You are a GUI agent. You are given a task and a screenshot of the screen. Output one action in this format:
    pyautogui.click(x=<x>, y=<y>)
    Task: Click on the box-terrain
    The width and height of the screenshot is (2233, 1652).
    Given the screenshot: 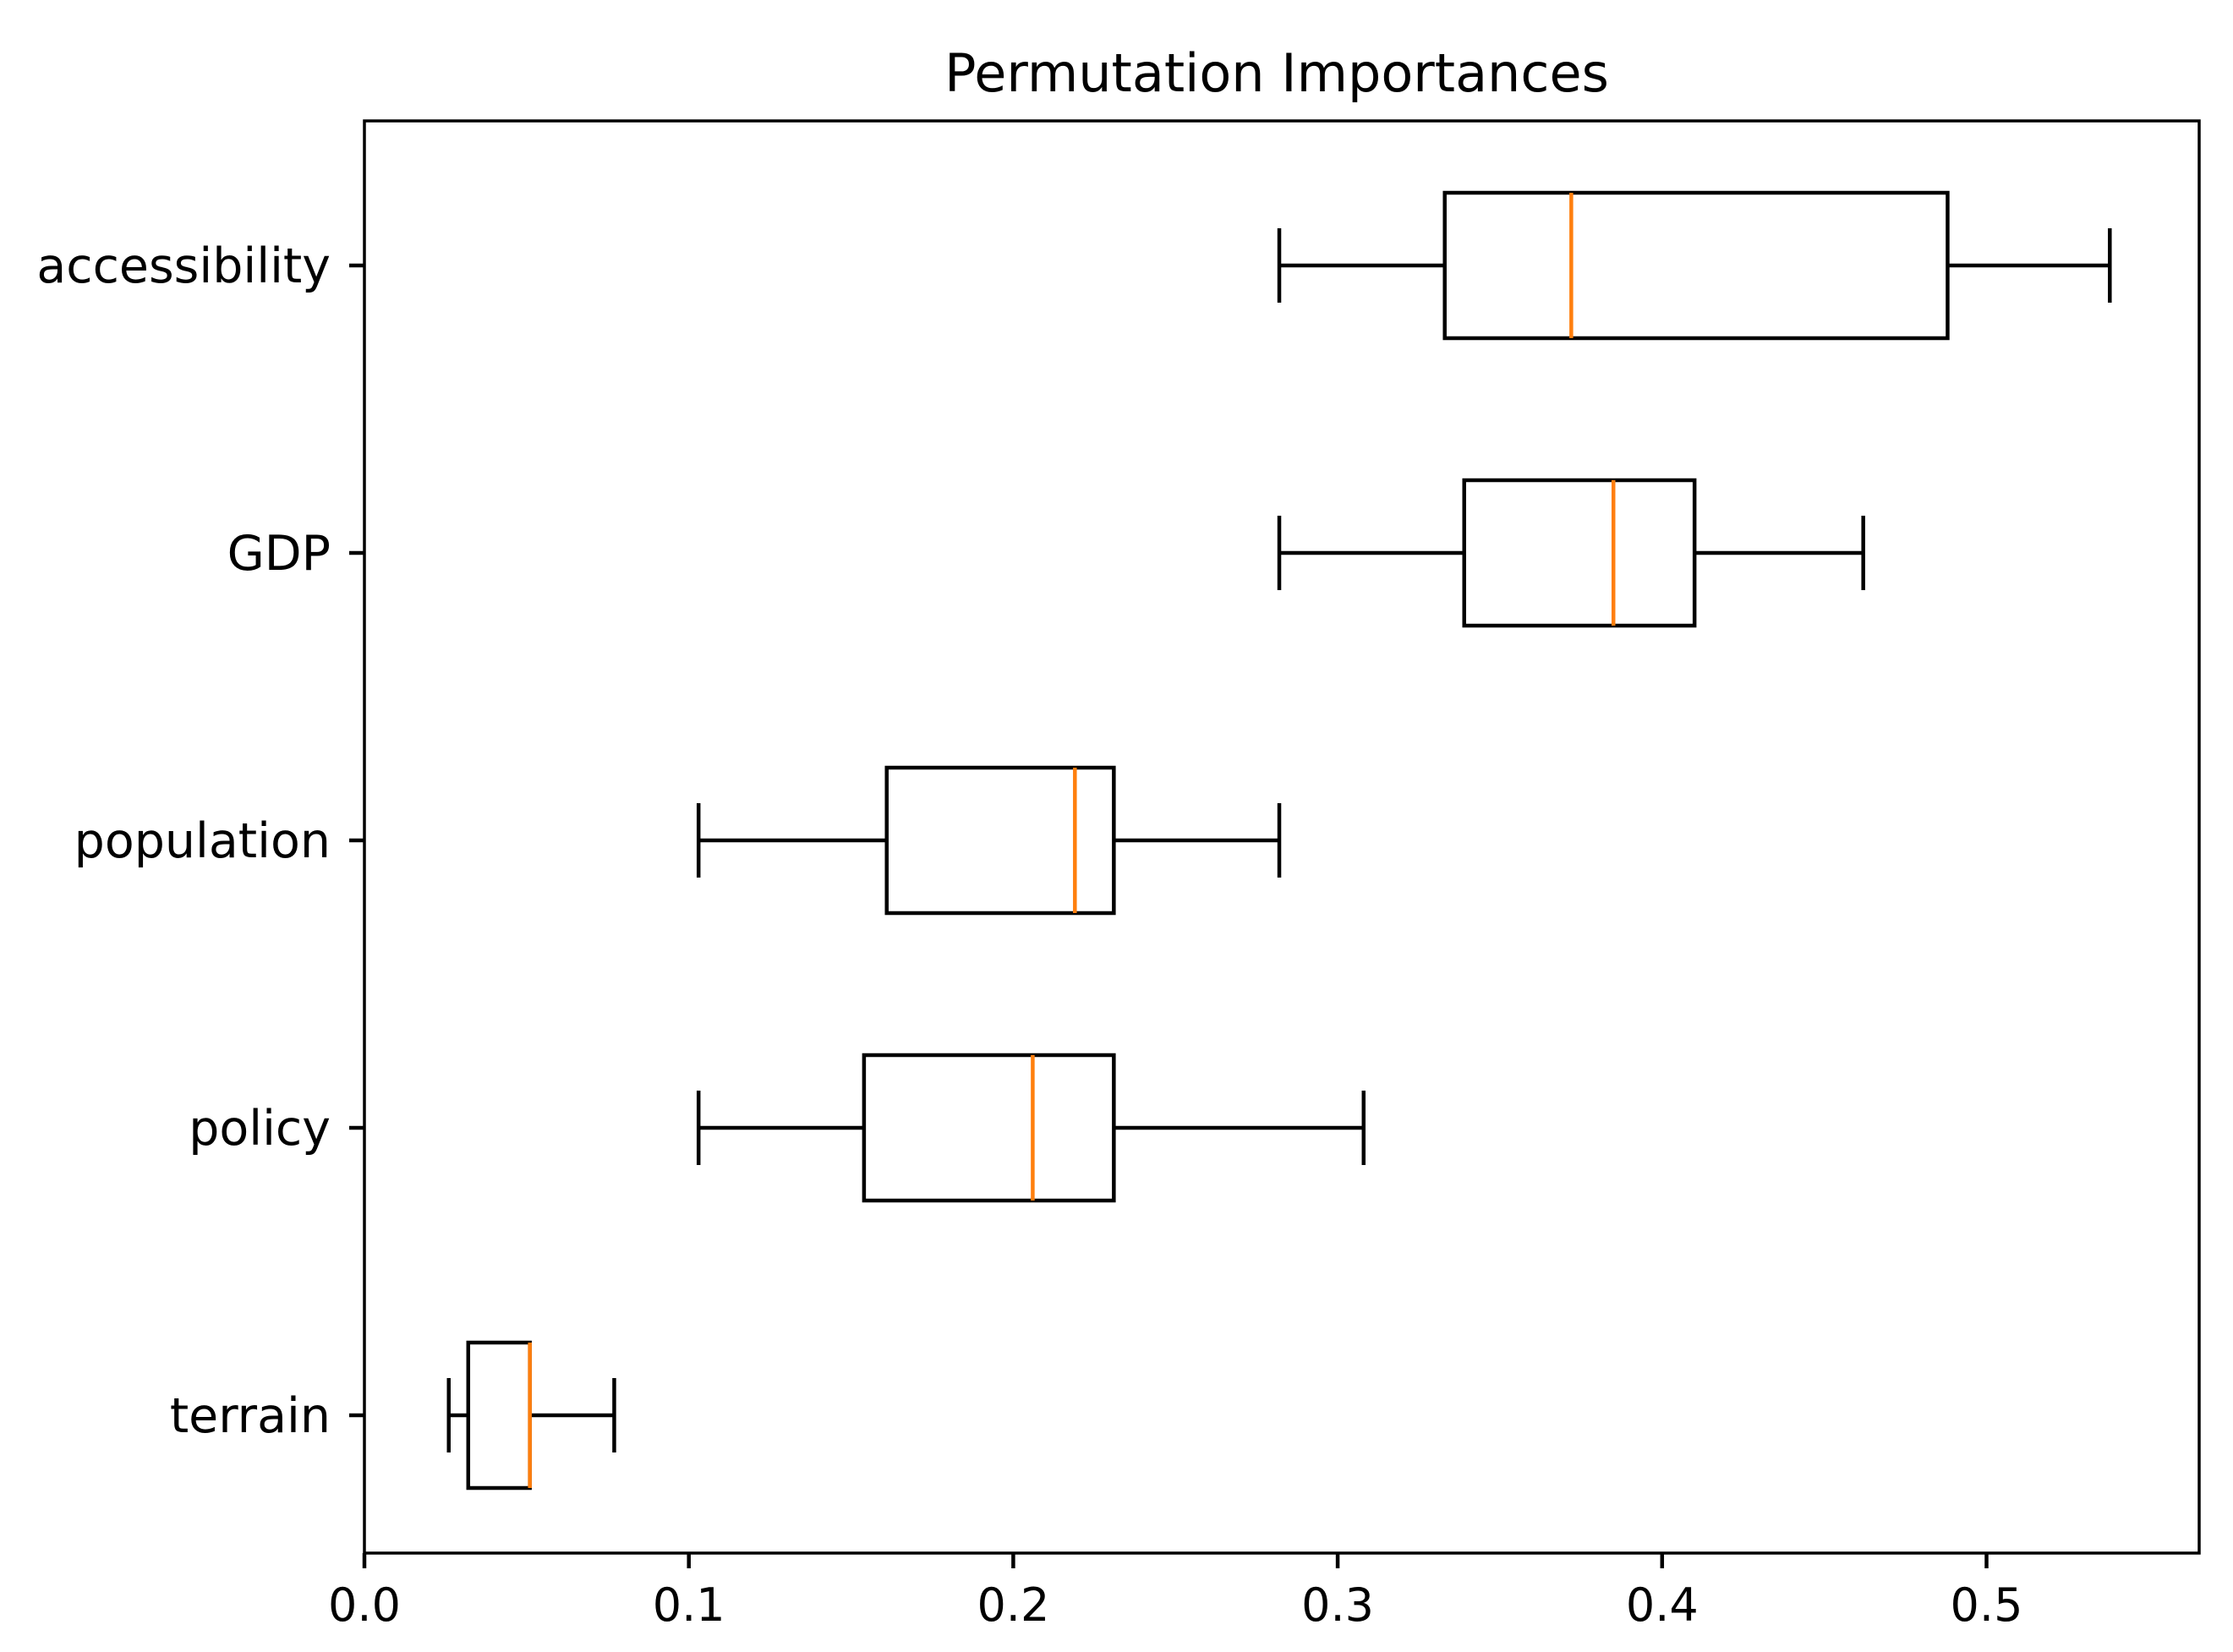 What is the action you would take?
    pyautogui.click(x=531, y=1416)
    